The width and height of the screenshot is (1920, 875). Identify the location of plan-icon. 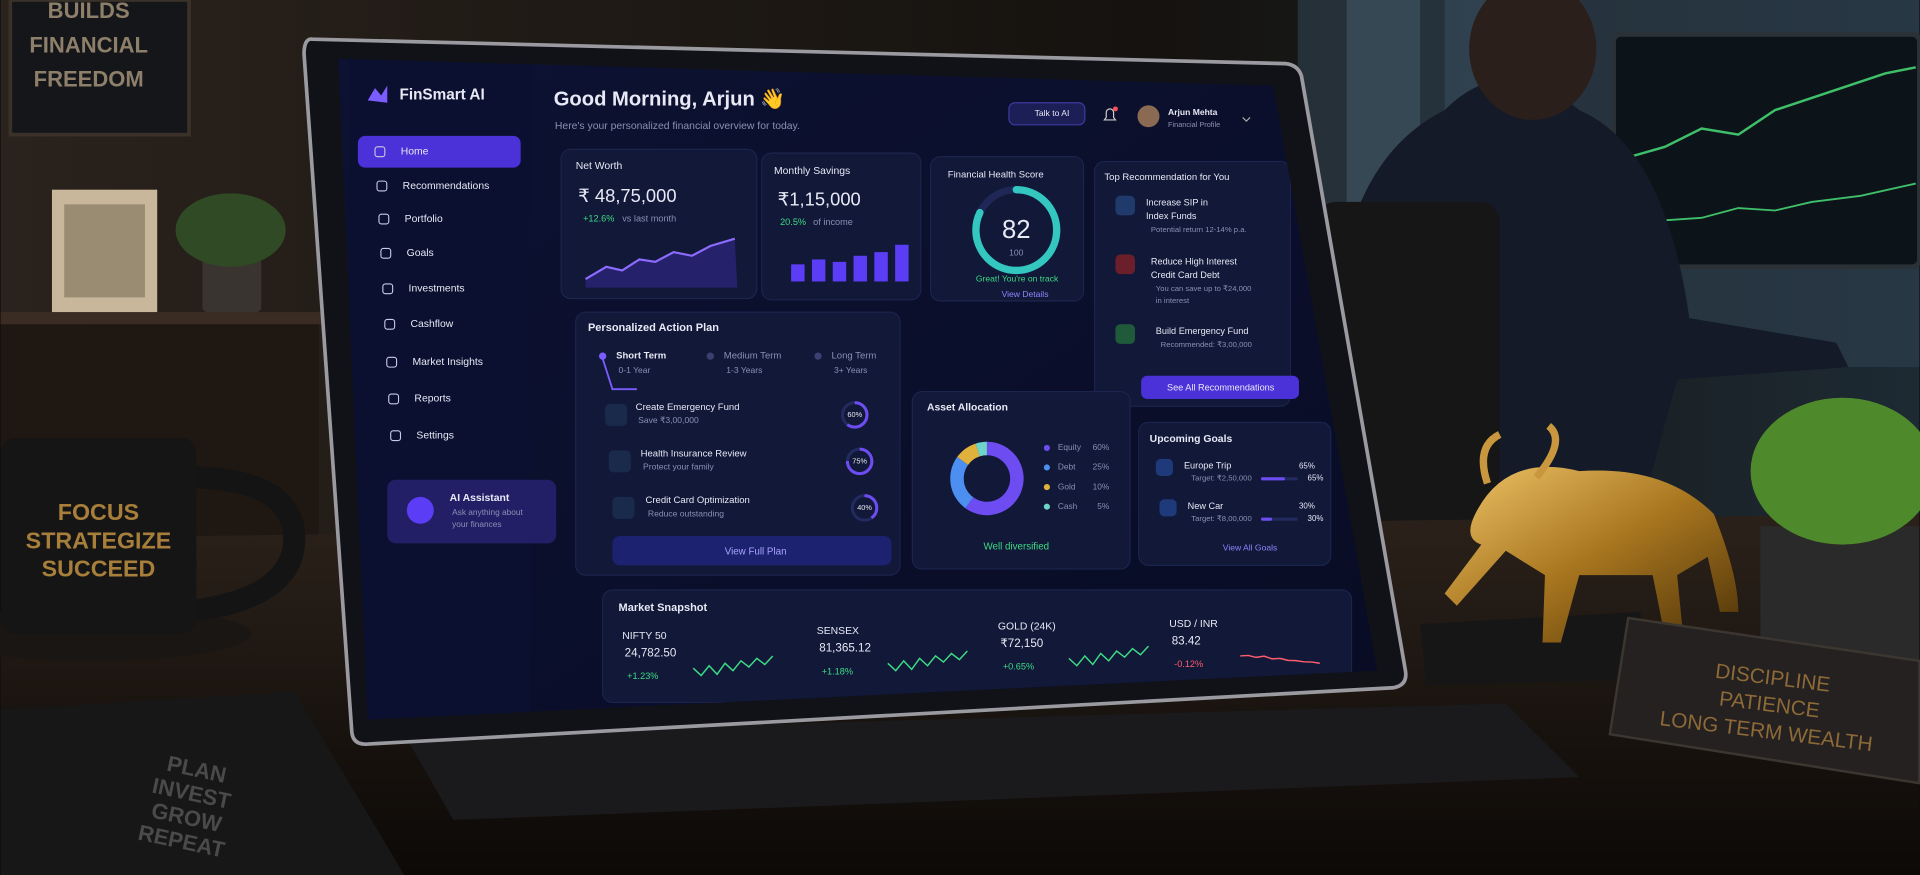
(623, 507).